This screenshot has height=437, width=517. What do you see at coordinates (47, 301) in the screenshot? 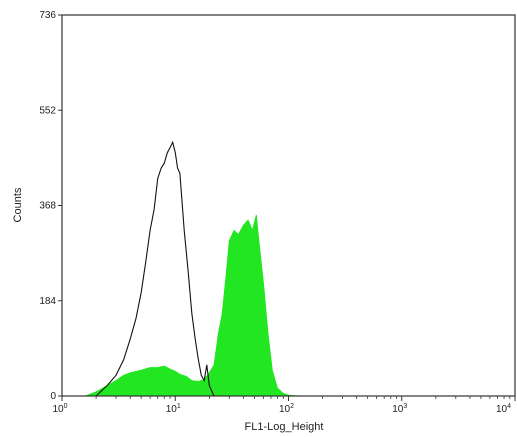
I see `y-tick-label: 184` at bounding box center [47, 301].